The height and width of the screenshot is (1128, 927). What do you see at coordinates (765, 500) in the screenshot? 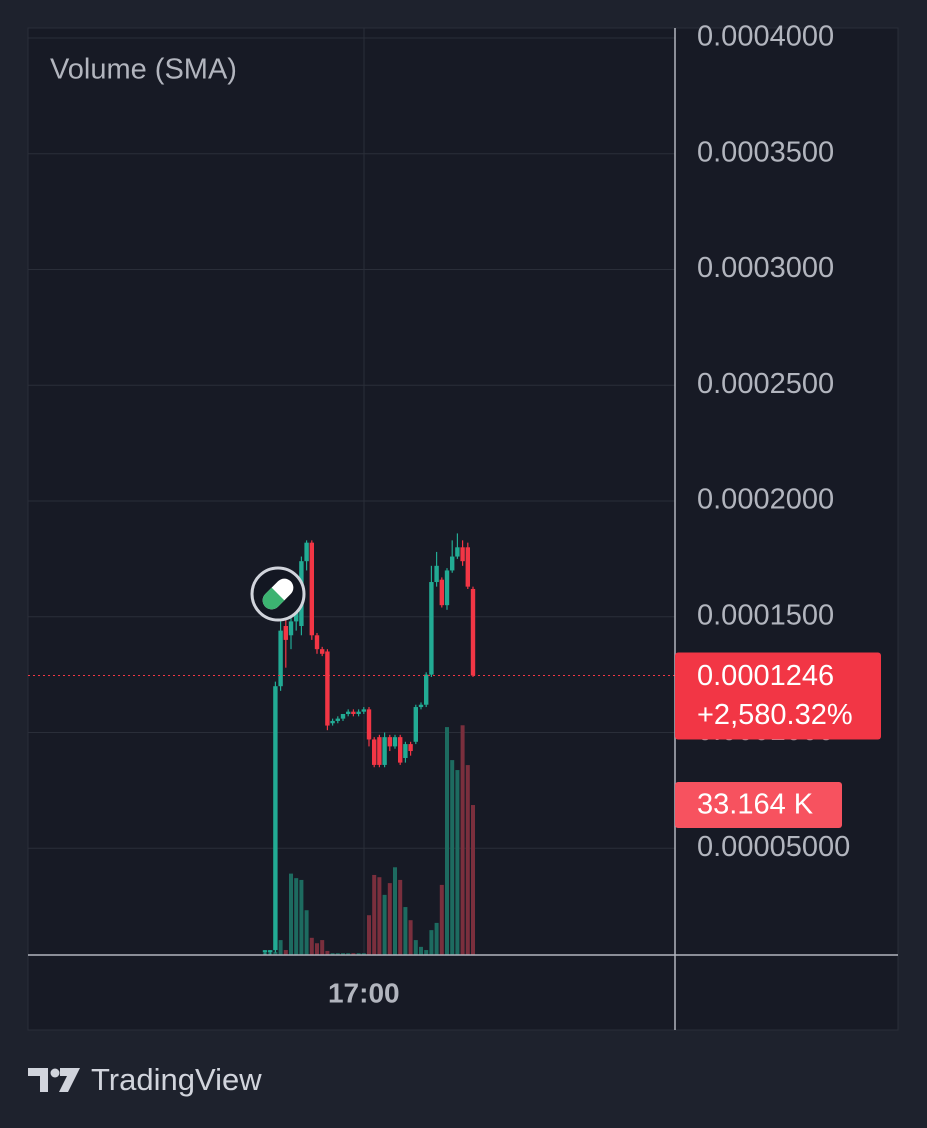
I see `y-tick-label: 0.0002000` at bounding box center [765, 500].